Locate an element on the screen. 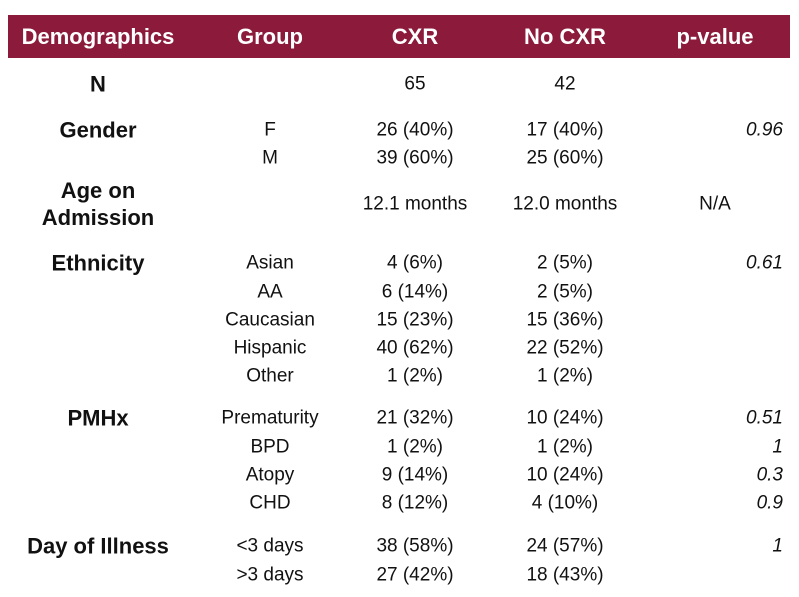 This screenshot has height=597, width=799. label-line: Admission is located at coordinates (98, 217).